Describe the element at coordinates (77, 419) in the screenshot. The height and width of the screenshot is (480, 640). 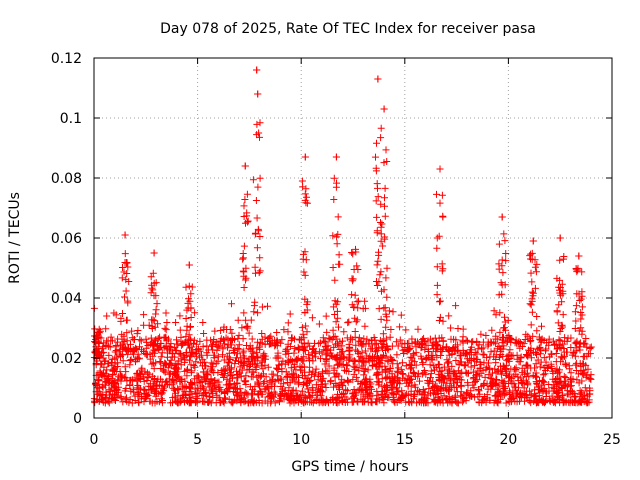
I see `y-tick-label: 0` at that location.